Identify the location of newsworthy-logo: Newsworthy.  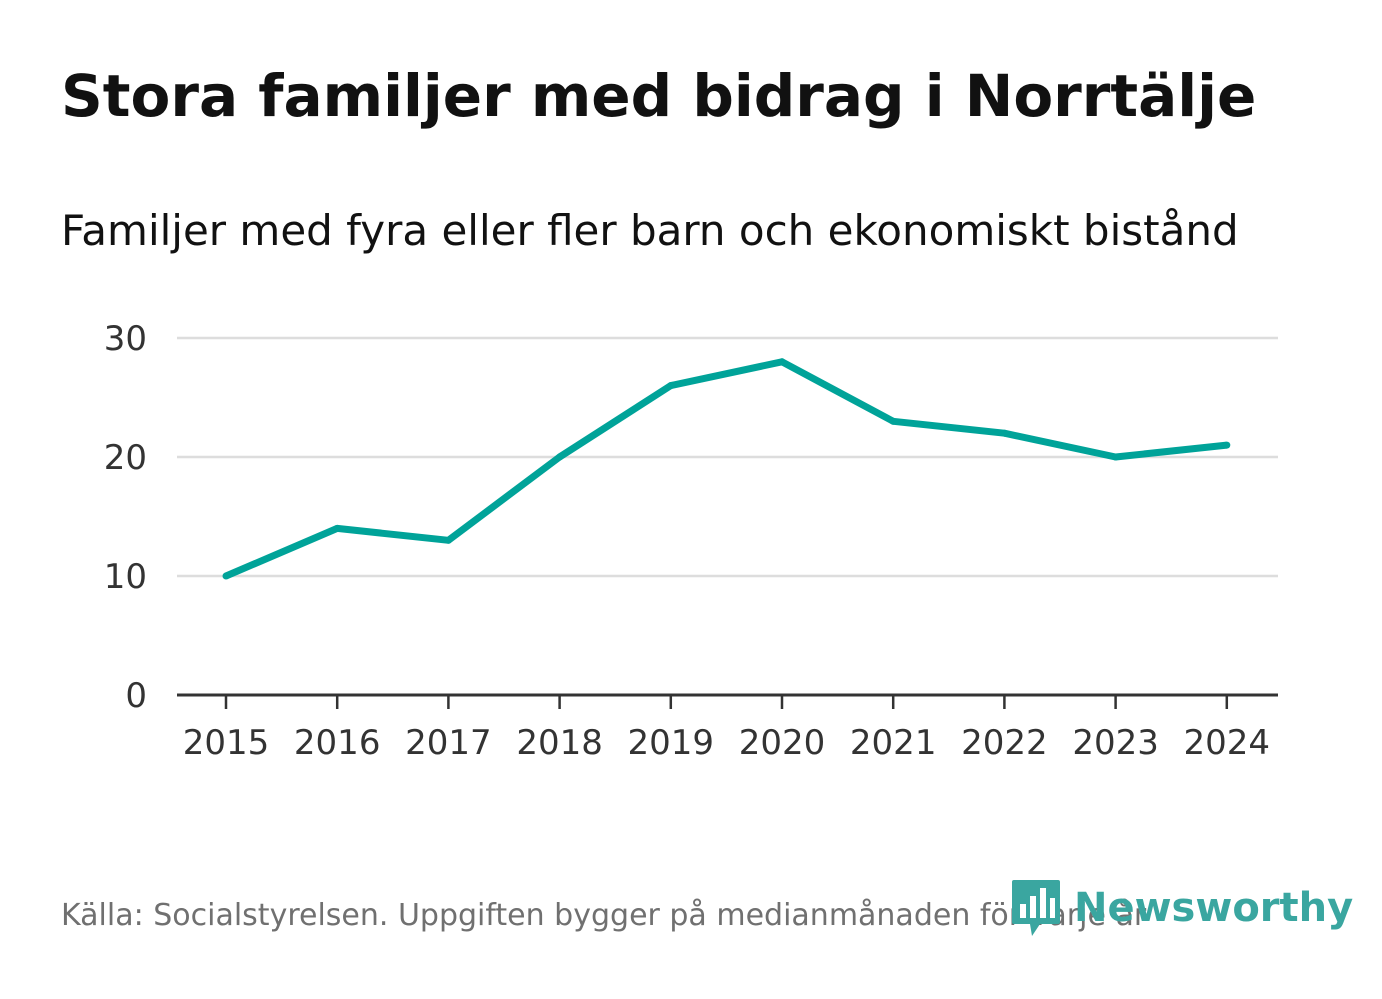
(1181, 908).